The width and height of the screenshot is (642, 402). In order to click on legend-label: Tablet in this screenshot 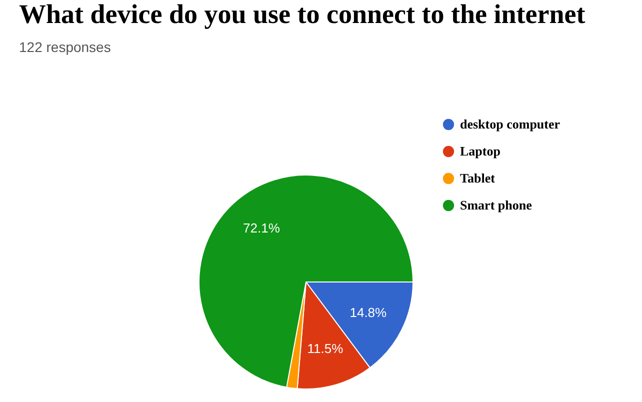, I will do `click(478, 178)`.